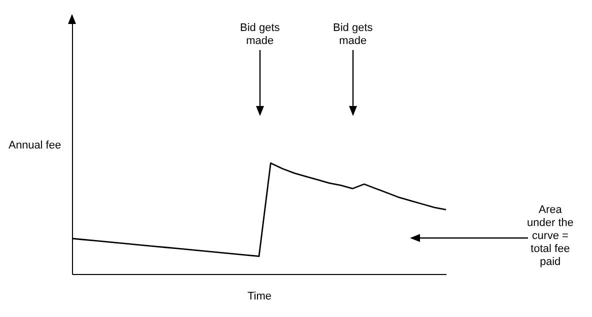  Describe the element at coordinates (35, 146) in the screenshot. I see `y-axis-title: Annual fee` at that location.